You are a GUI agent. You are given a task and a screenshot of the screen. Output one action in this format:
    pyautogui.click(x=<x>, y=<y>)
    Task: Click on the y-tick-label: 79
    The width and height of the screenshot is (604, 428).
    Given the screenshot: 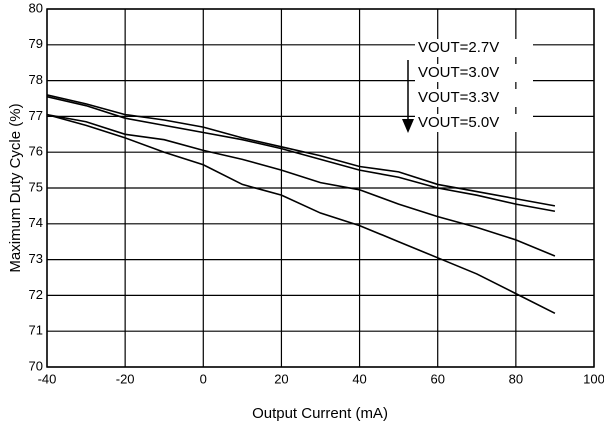 What is the action you would take?
    pyautogui.click(x=36, y=43)
    